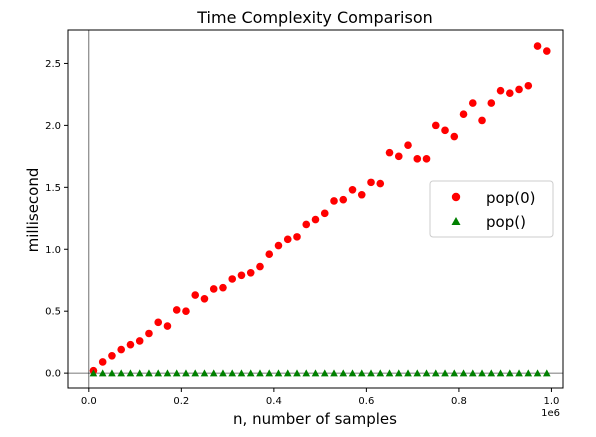 Image resolution: width=596 pixels, height=437 pixels. I want to click on legend-marker-pop0, so click(456, 197).